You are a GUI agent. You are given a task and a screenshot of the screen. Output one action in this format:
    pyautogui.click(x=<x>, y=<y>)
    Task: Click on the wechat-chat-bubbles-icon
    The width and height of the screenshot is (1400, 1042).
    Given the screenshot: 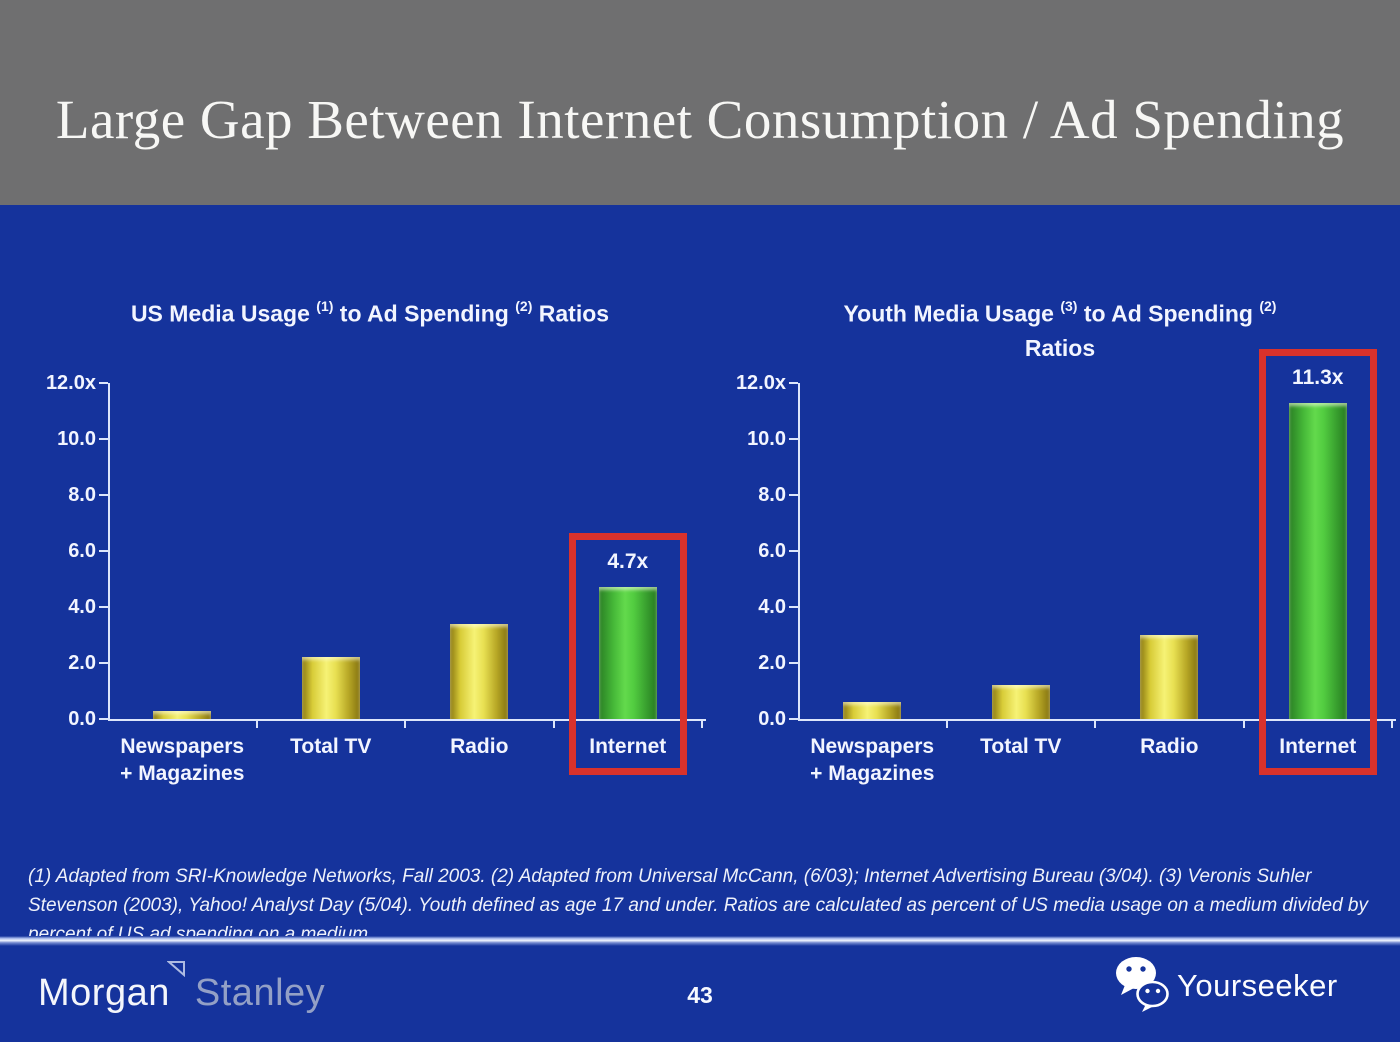 What is the action you would take?
    pyautogui.click(x=1142, y=984)
    